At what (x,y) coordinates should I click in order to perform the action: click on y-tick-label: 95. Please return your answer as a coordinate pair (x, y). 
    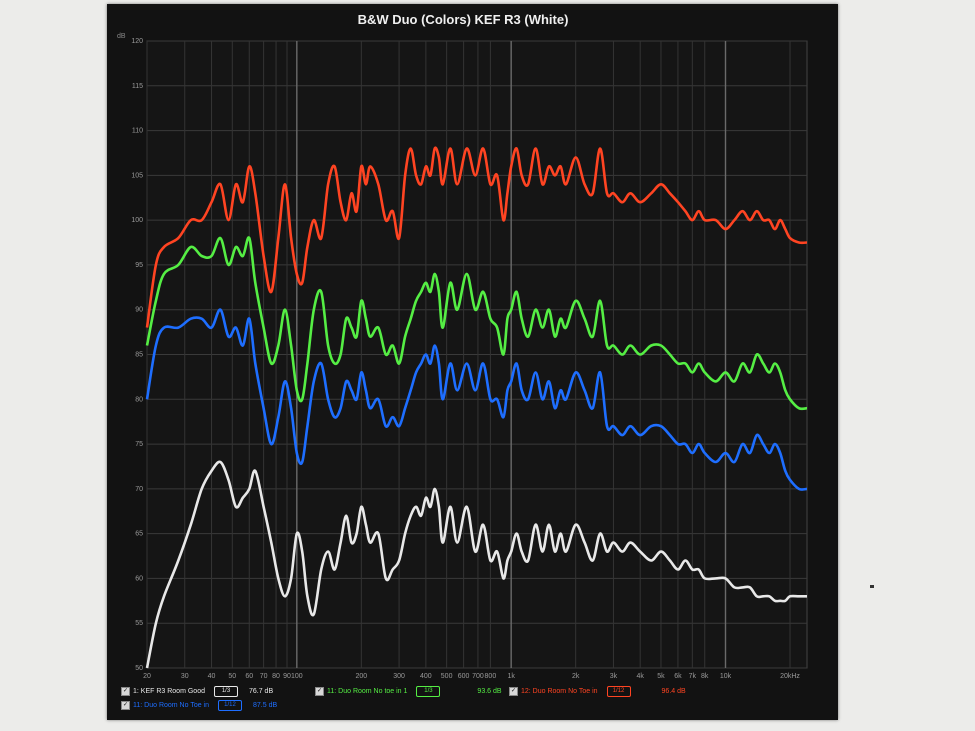
    Looking at the image, I should click on (139, 265).